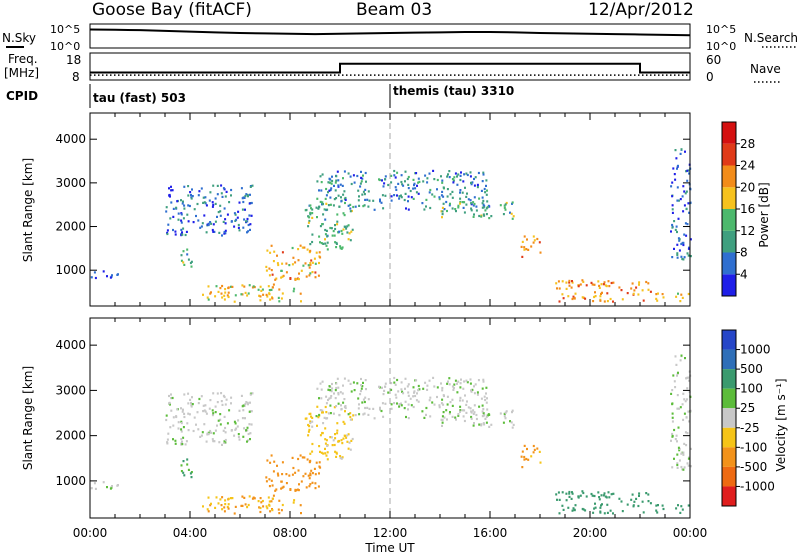  I want to click on noise-right-tick-top: 10^5, so click(721, 29).